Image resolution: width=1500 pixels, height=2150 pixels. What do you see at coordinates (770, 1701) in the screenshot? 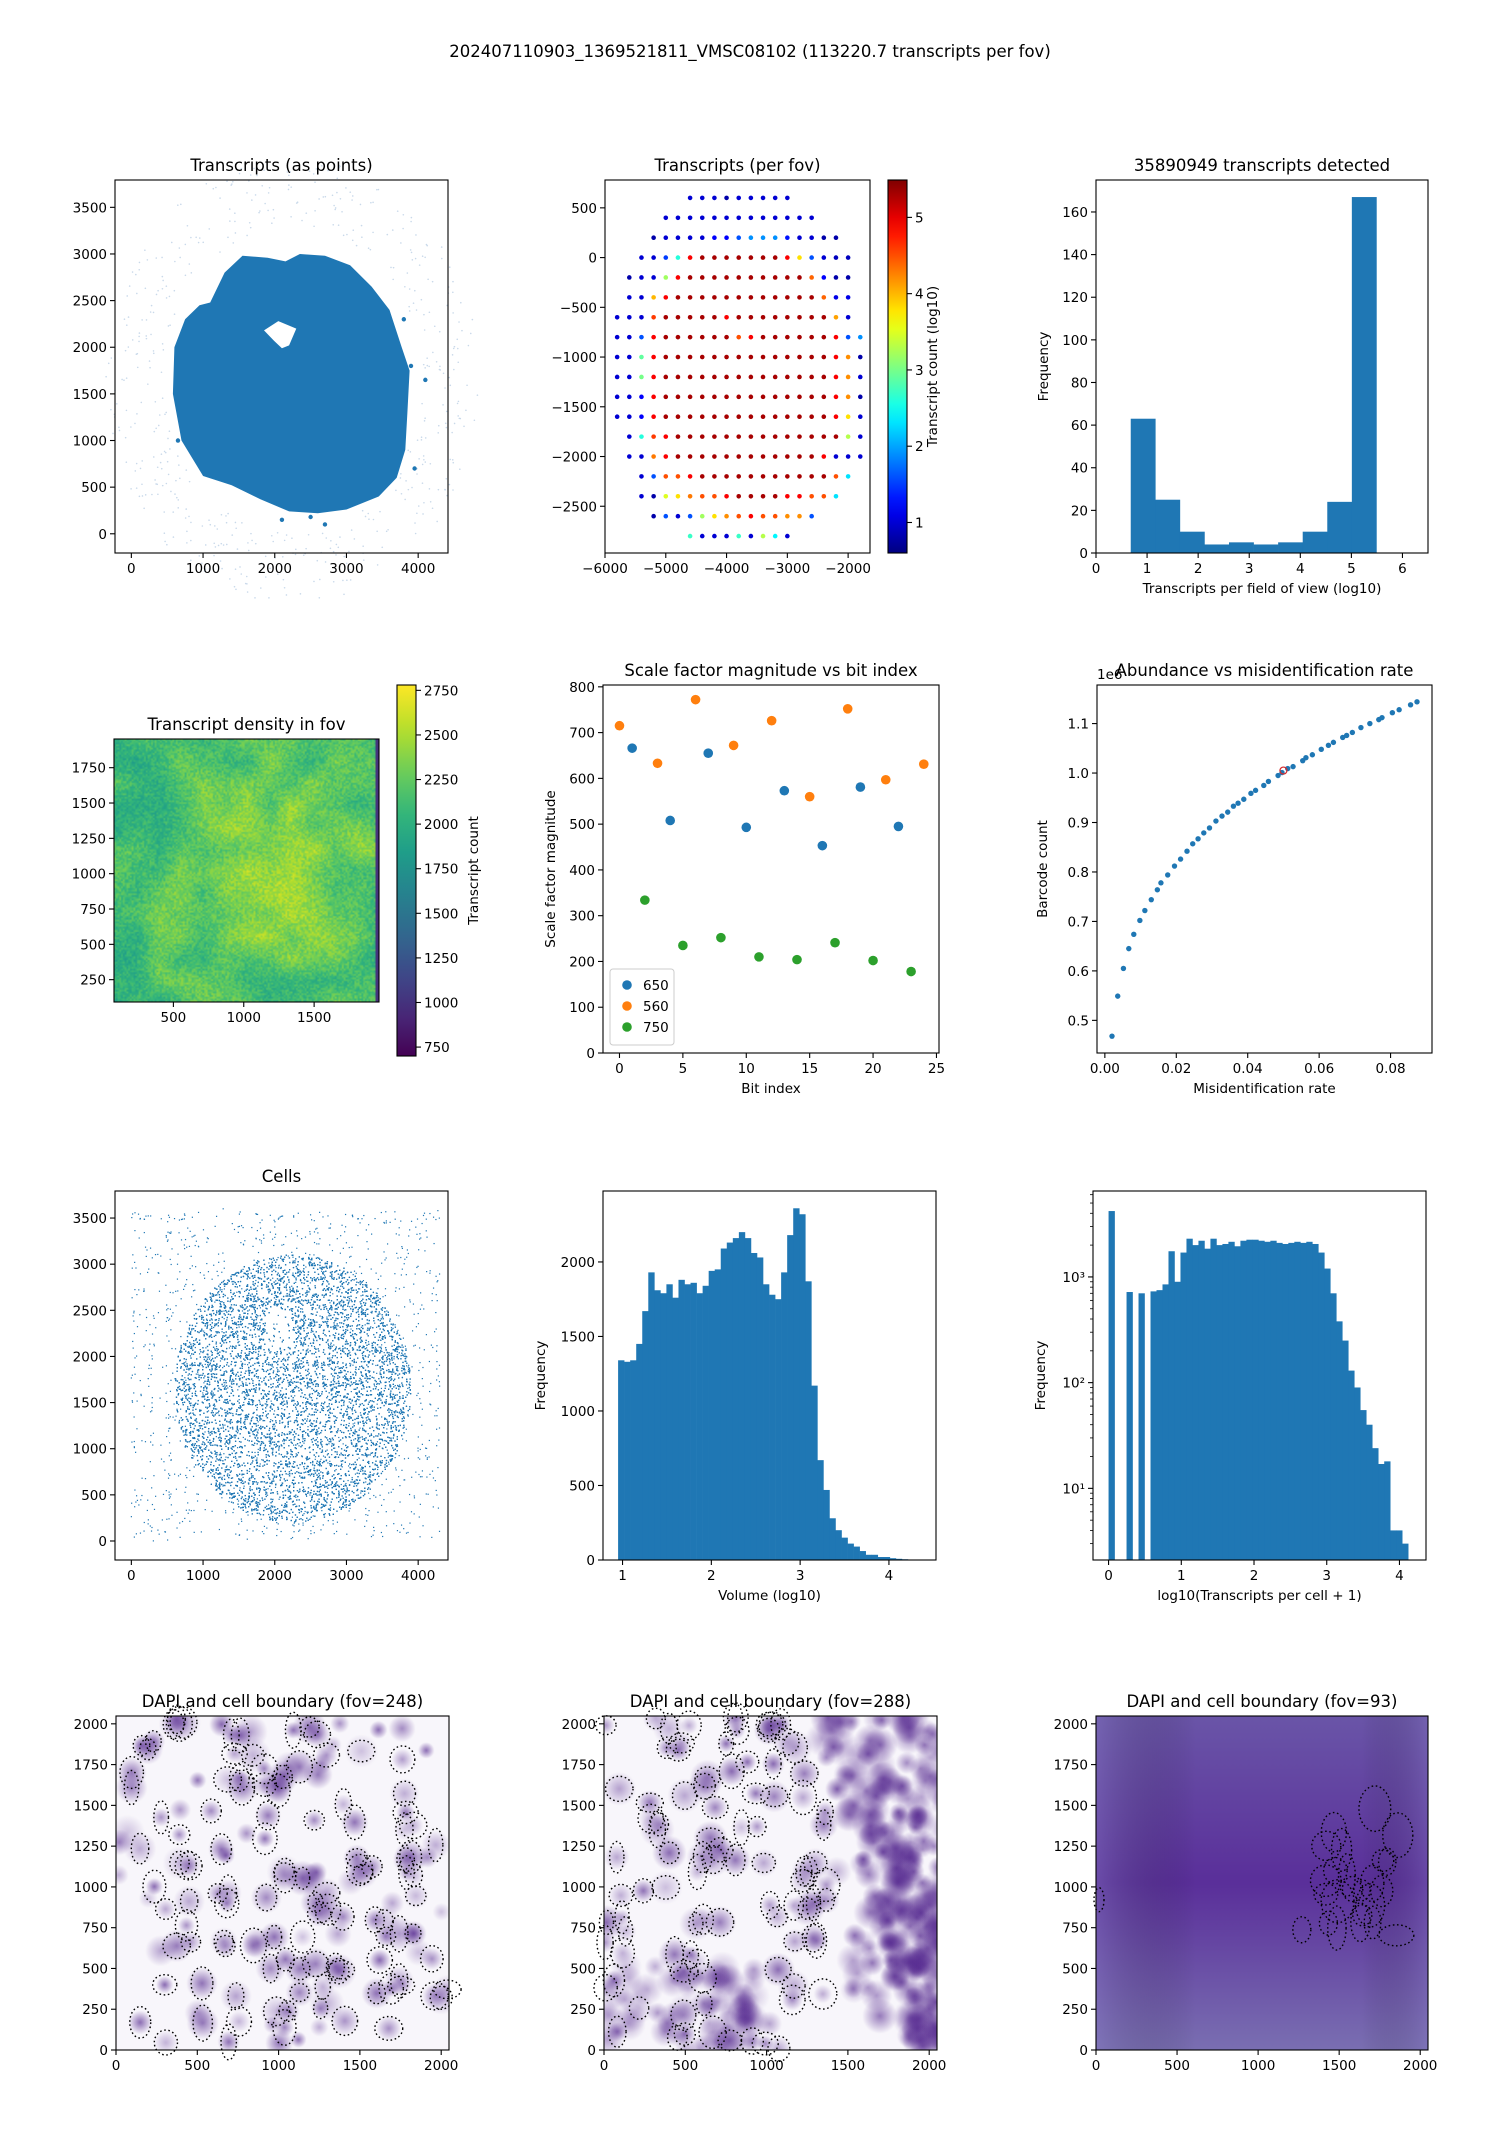
I see `panel-title: DAPI and cell boundary (fov=288)` at bounding box center [770, 1701].